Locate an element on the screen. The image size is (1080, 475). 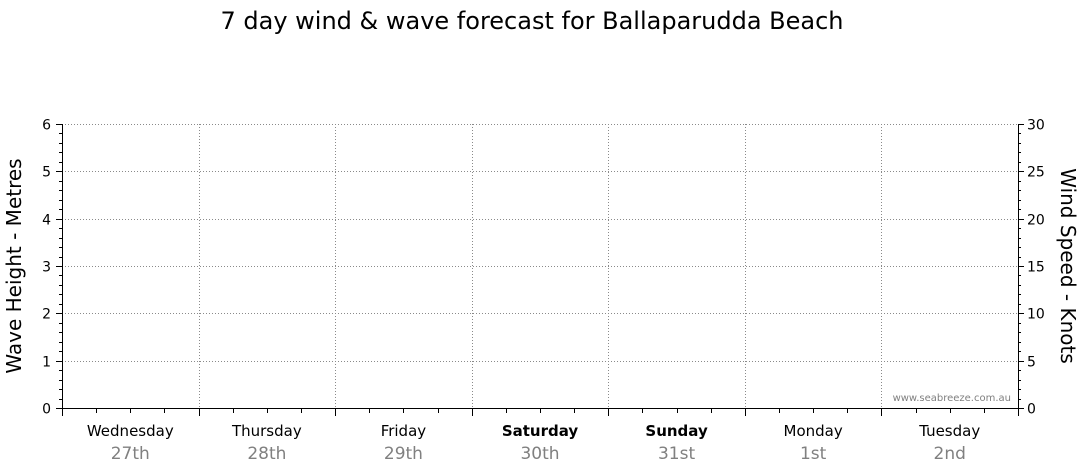
day-date-label: 28th is located at coordinates (266, 454).